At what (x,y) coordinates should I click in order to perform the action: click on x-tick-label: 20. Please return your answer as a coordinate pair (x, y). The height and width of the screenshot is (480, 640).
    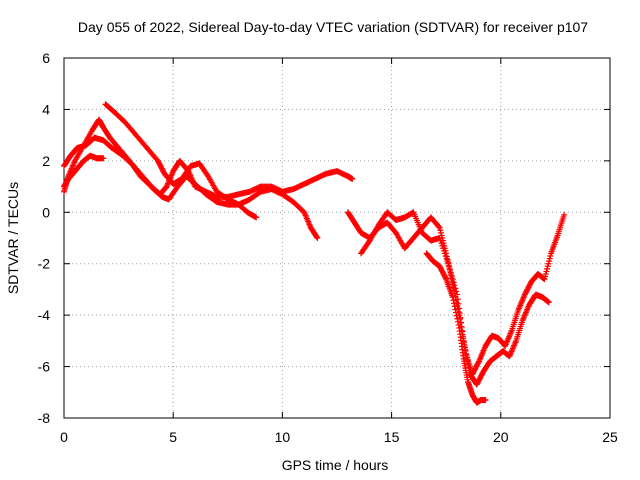
    Looking at the image, I should click on (501, 437).